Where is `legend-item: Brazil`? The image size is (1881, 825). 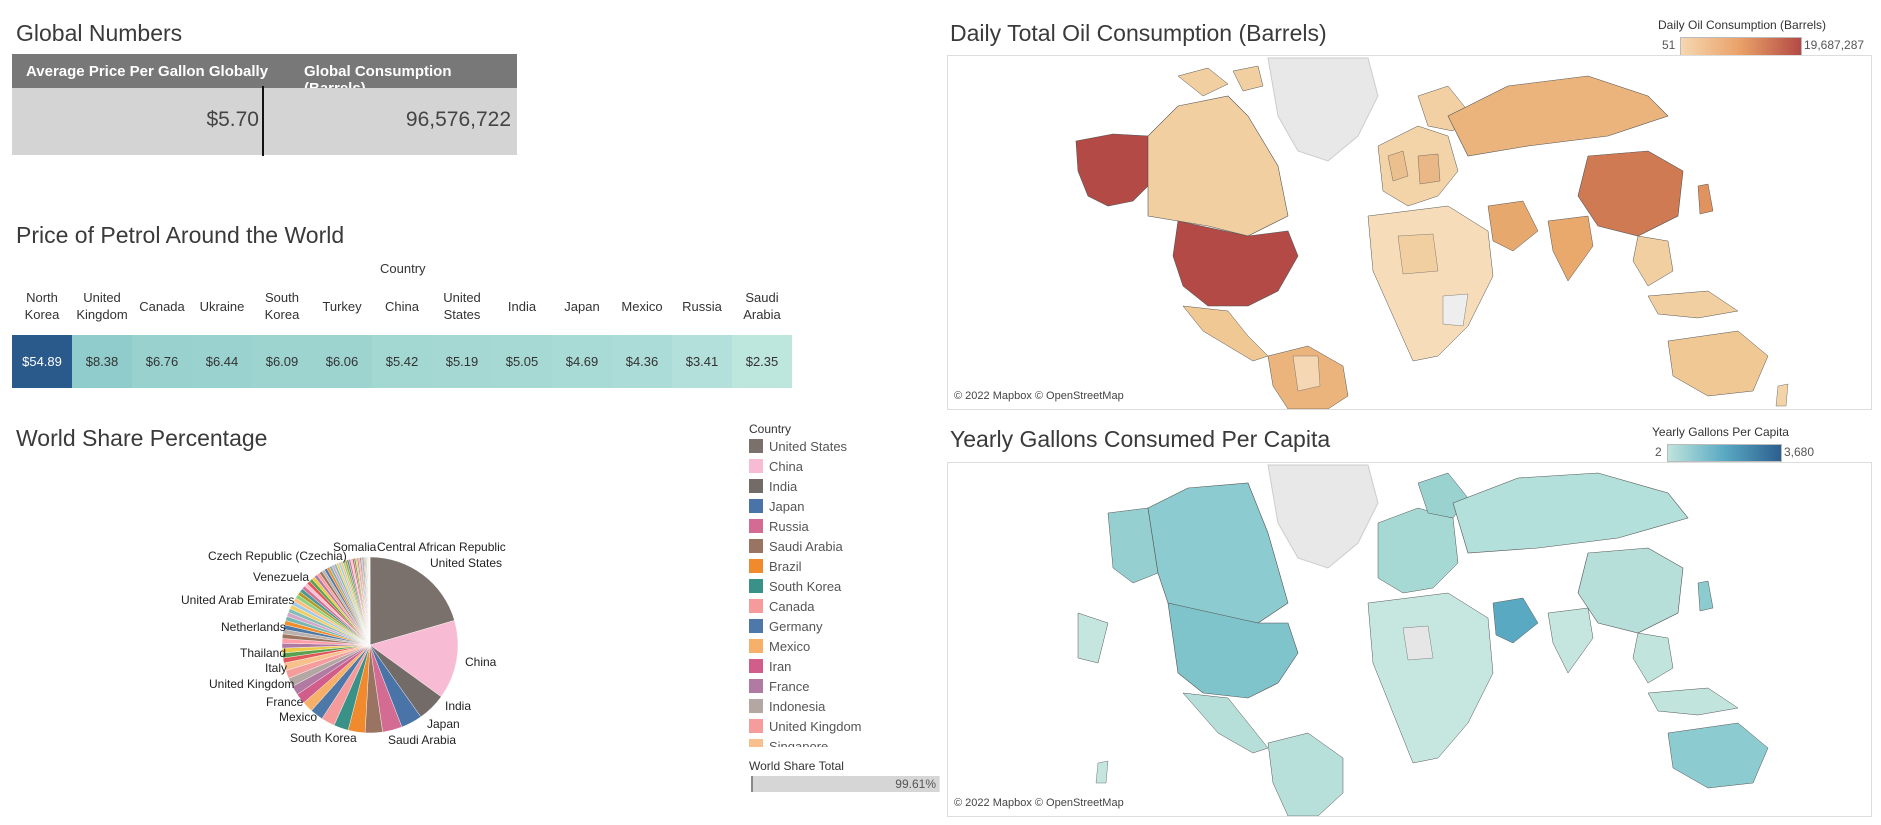 legend-item: Brazil is located at coordinates (775, 568).